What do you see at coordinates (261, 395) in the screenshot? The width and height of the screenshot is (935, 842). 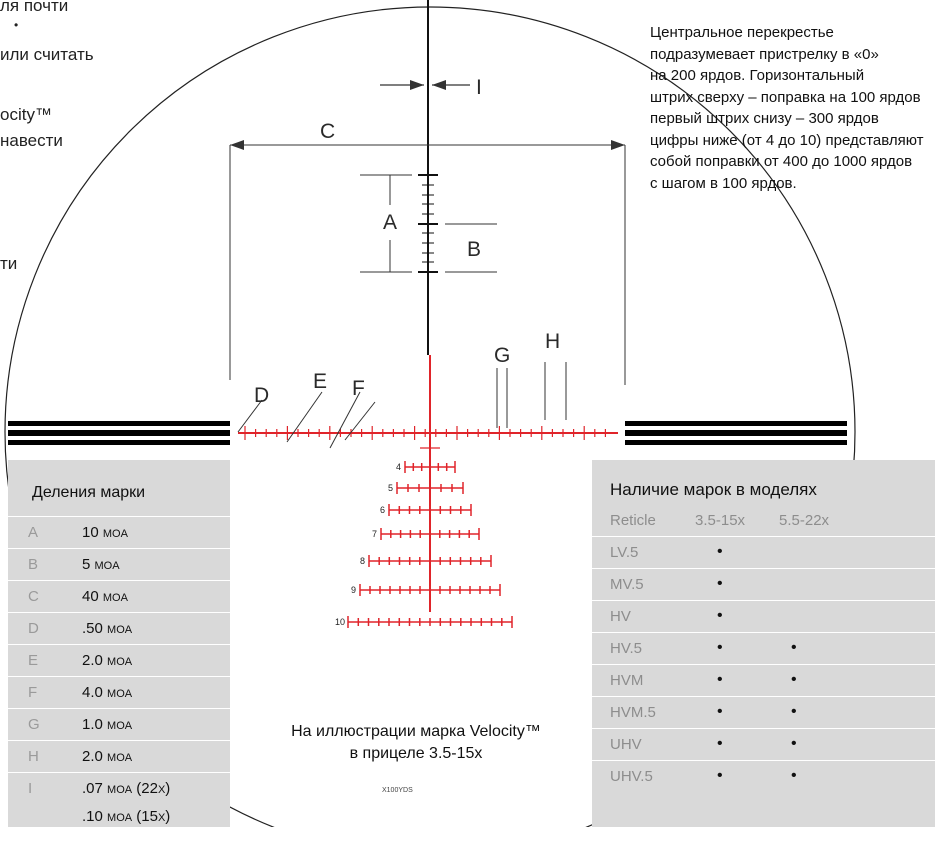 I see `label-d: D` at bounding box center [261, 395].